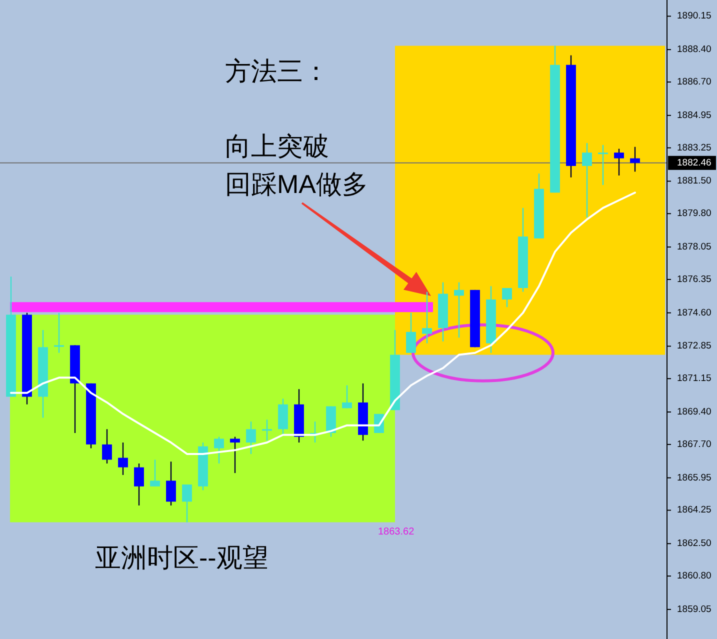 Image resolution: width=717 pixels, height=639 pixels. Describe the element at coordinates (694, 214) in the screenshot. I see `y-tick-label: 1879.80` at that location.